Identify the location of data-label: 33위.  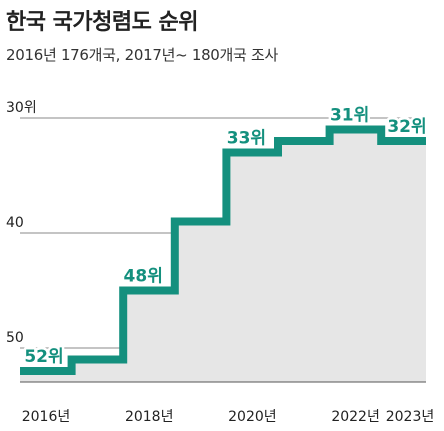
(246, 139).